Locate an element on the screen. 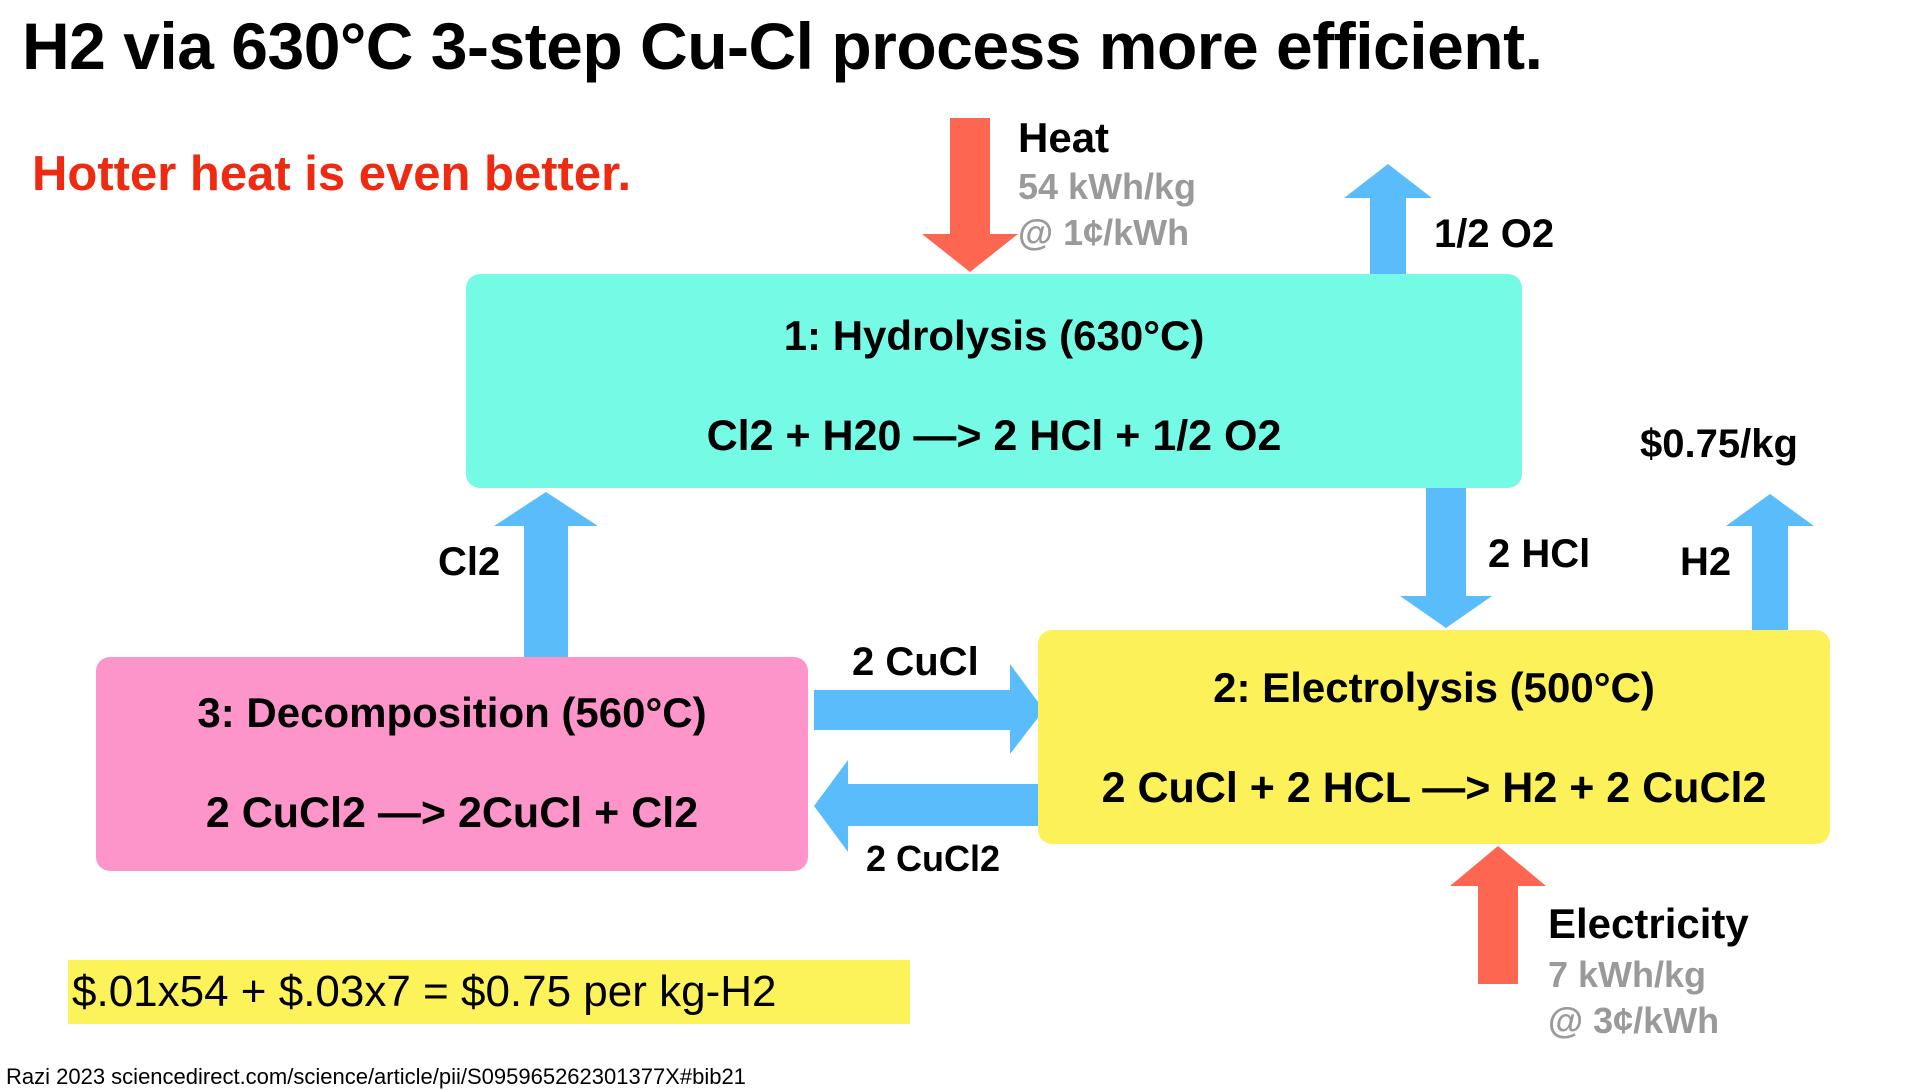  hydrolysis-equation: Cl2 + H20 —> 2 HCl + 1/2 O2 is located at coordinates (994, 436).